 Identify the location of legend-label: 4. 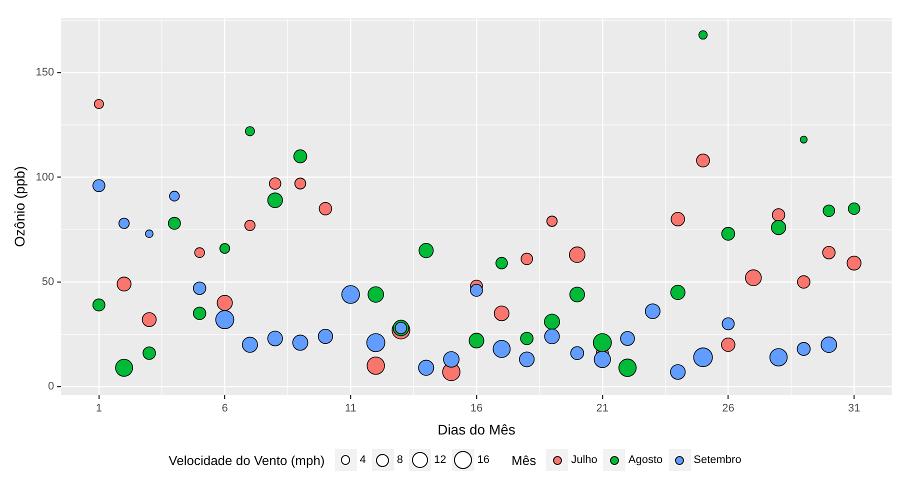
(363, 460).